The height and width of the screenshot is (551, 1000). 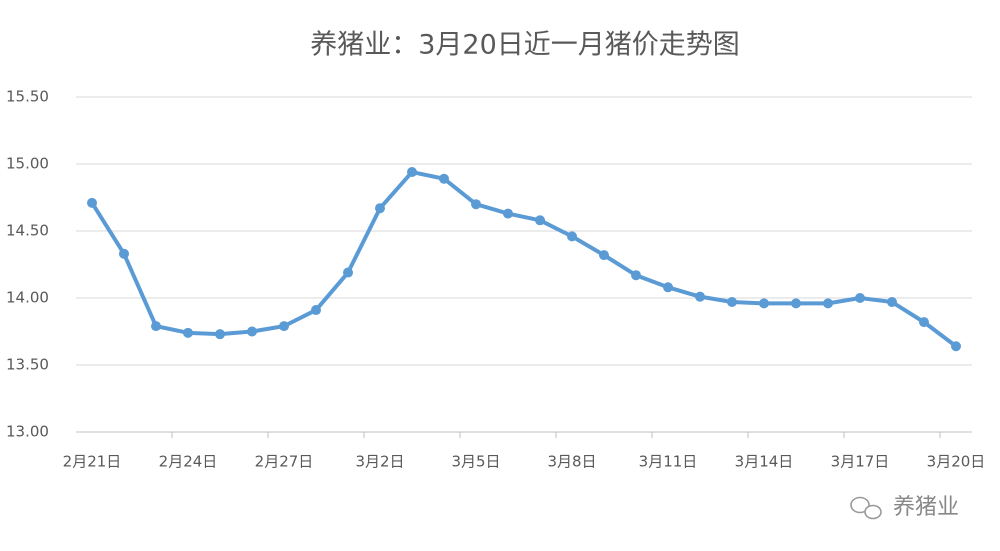 What do you see at coordinates (926, 507) in the screenshot?
I see `watermark: 养猪业` at bounding box center [926, 507].